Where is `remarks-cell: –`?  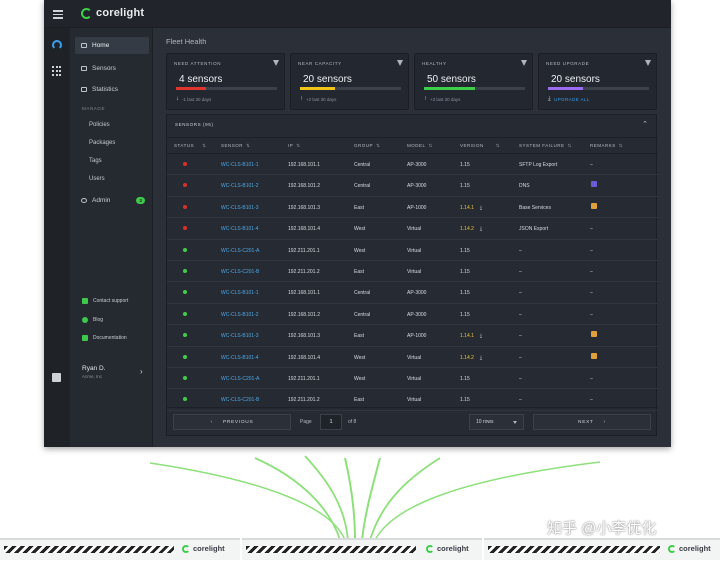 remarks-cell: – is located at coordinates (591, 293).